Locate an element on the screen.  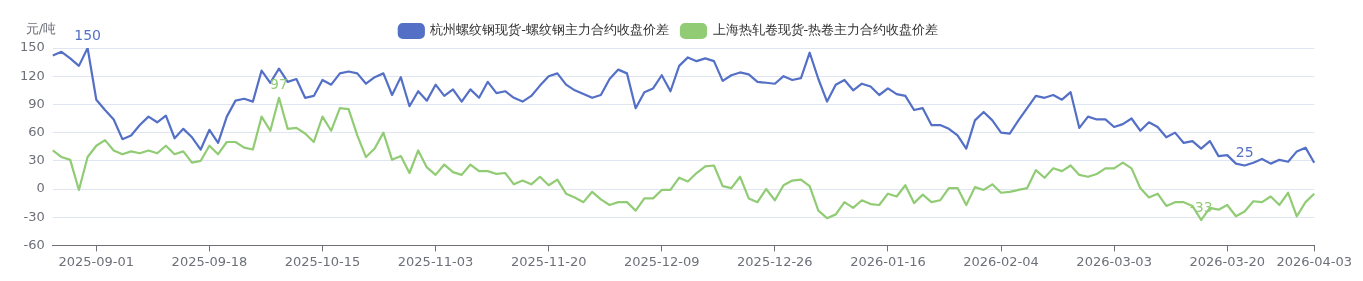
y-axis-title: 元/吨 is located at coordinates (41, 28).